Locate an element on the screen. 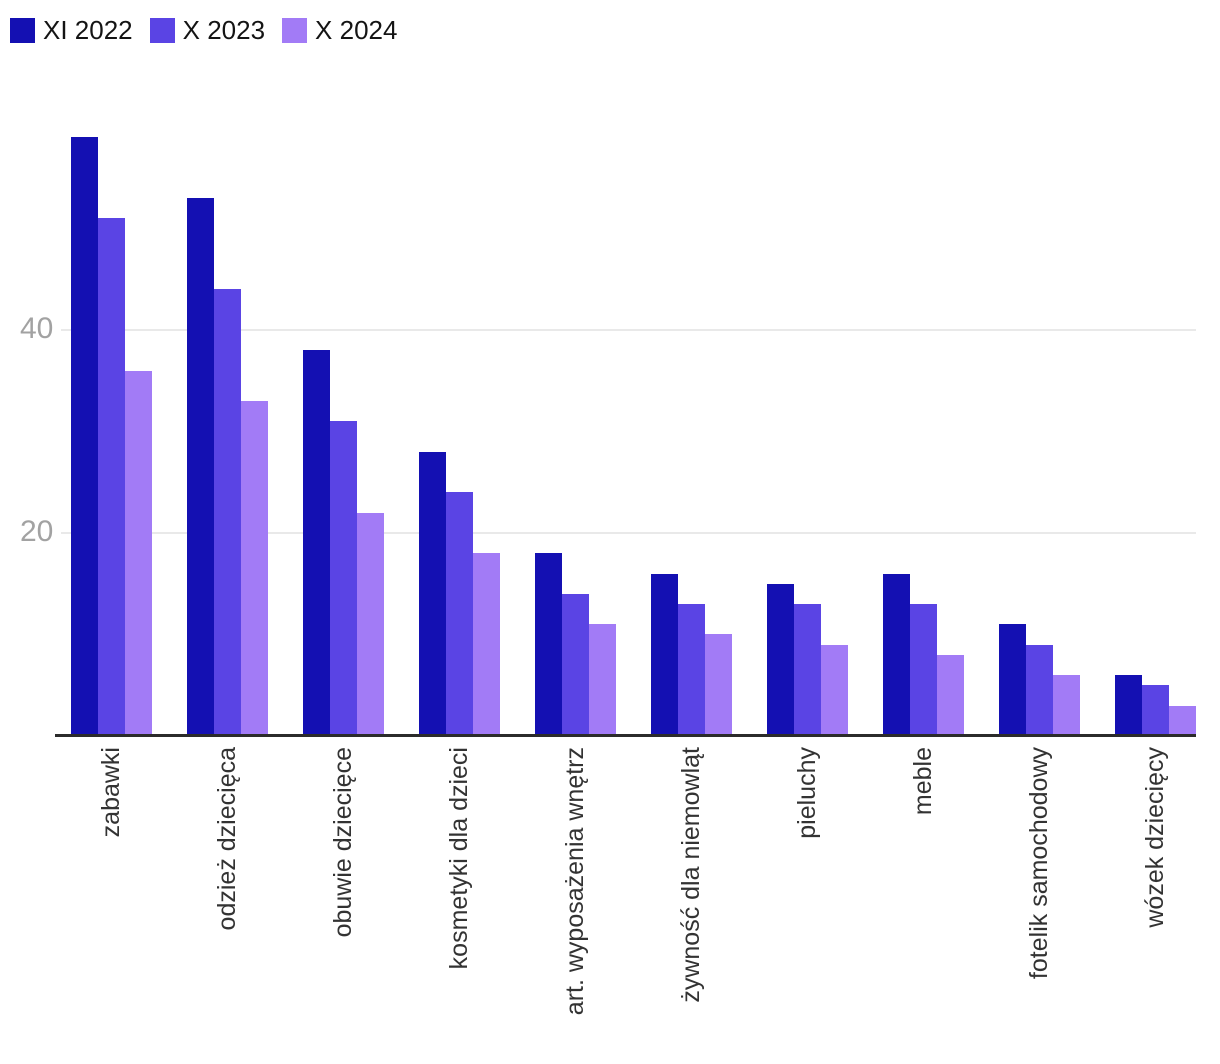 The image size is (1220, 1064). legend-swatch-x-2024 is located at coordinates (295, 30).